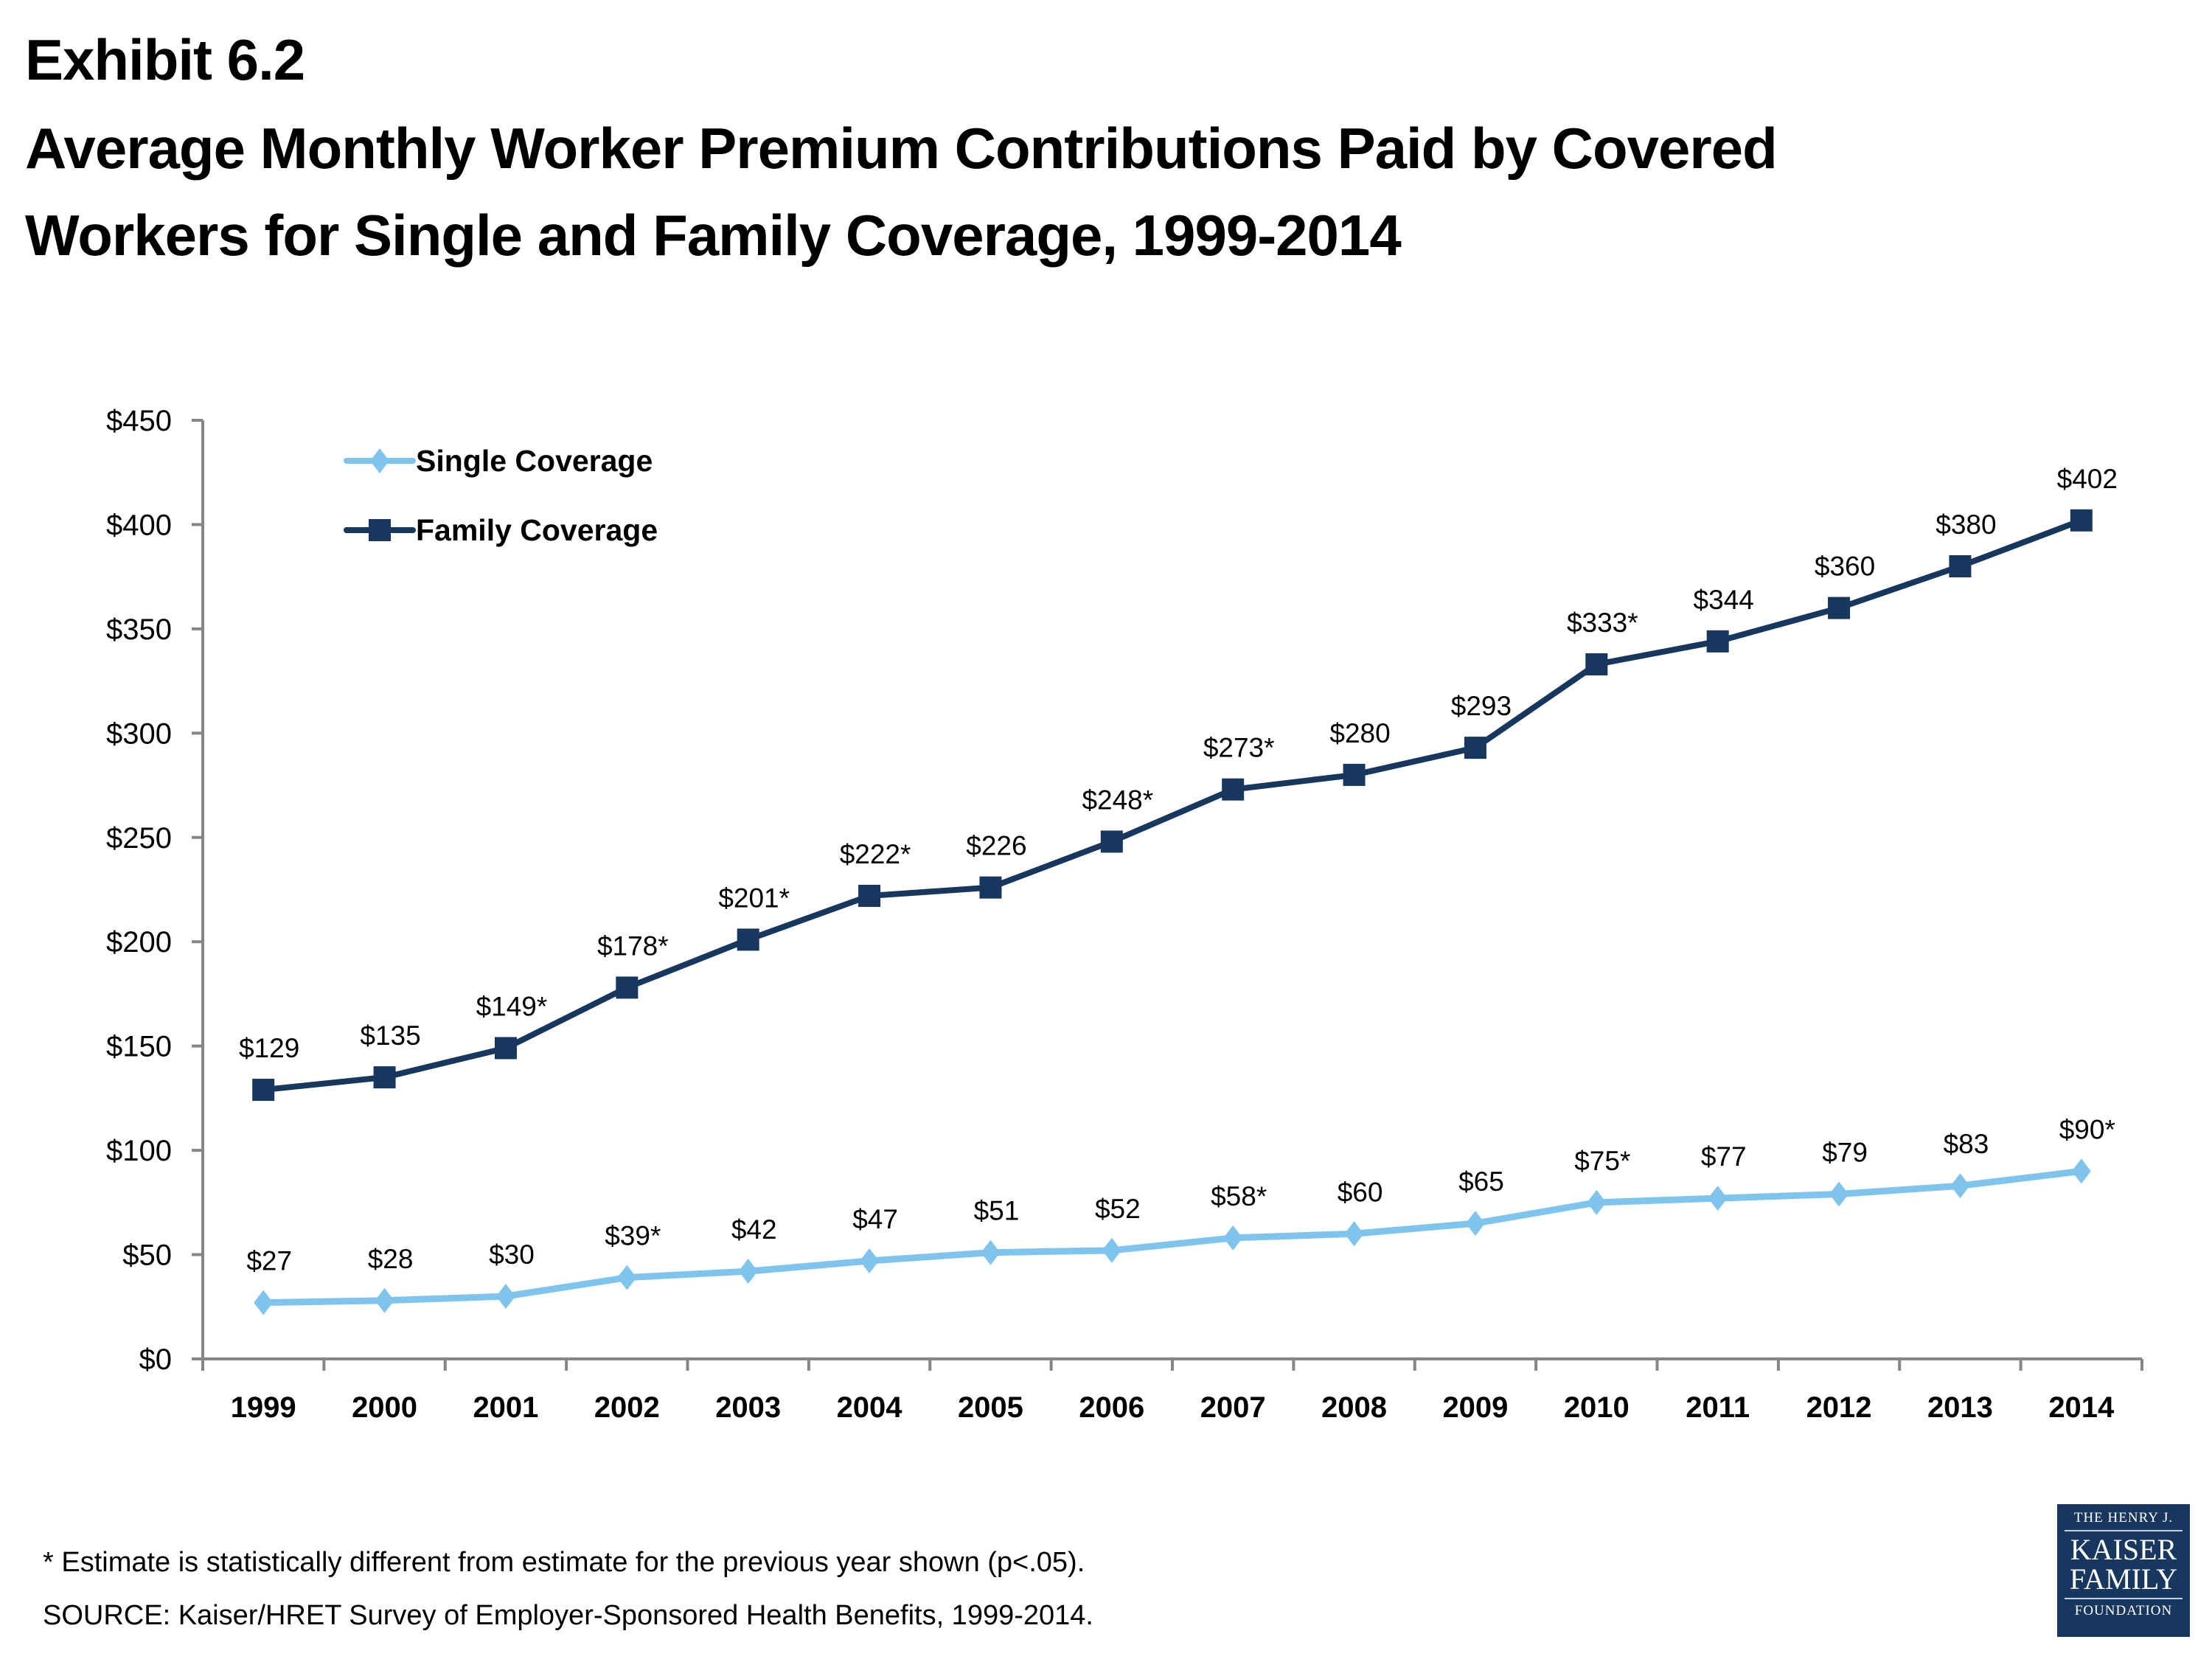 This screenshot has width=2212, height=1659. What do you see at coordinates (1724, 1156) in the screenshot?
I see `data-label-single-coverage: $77` at bounding box center [1724, 1156].